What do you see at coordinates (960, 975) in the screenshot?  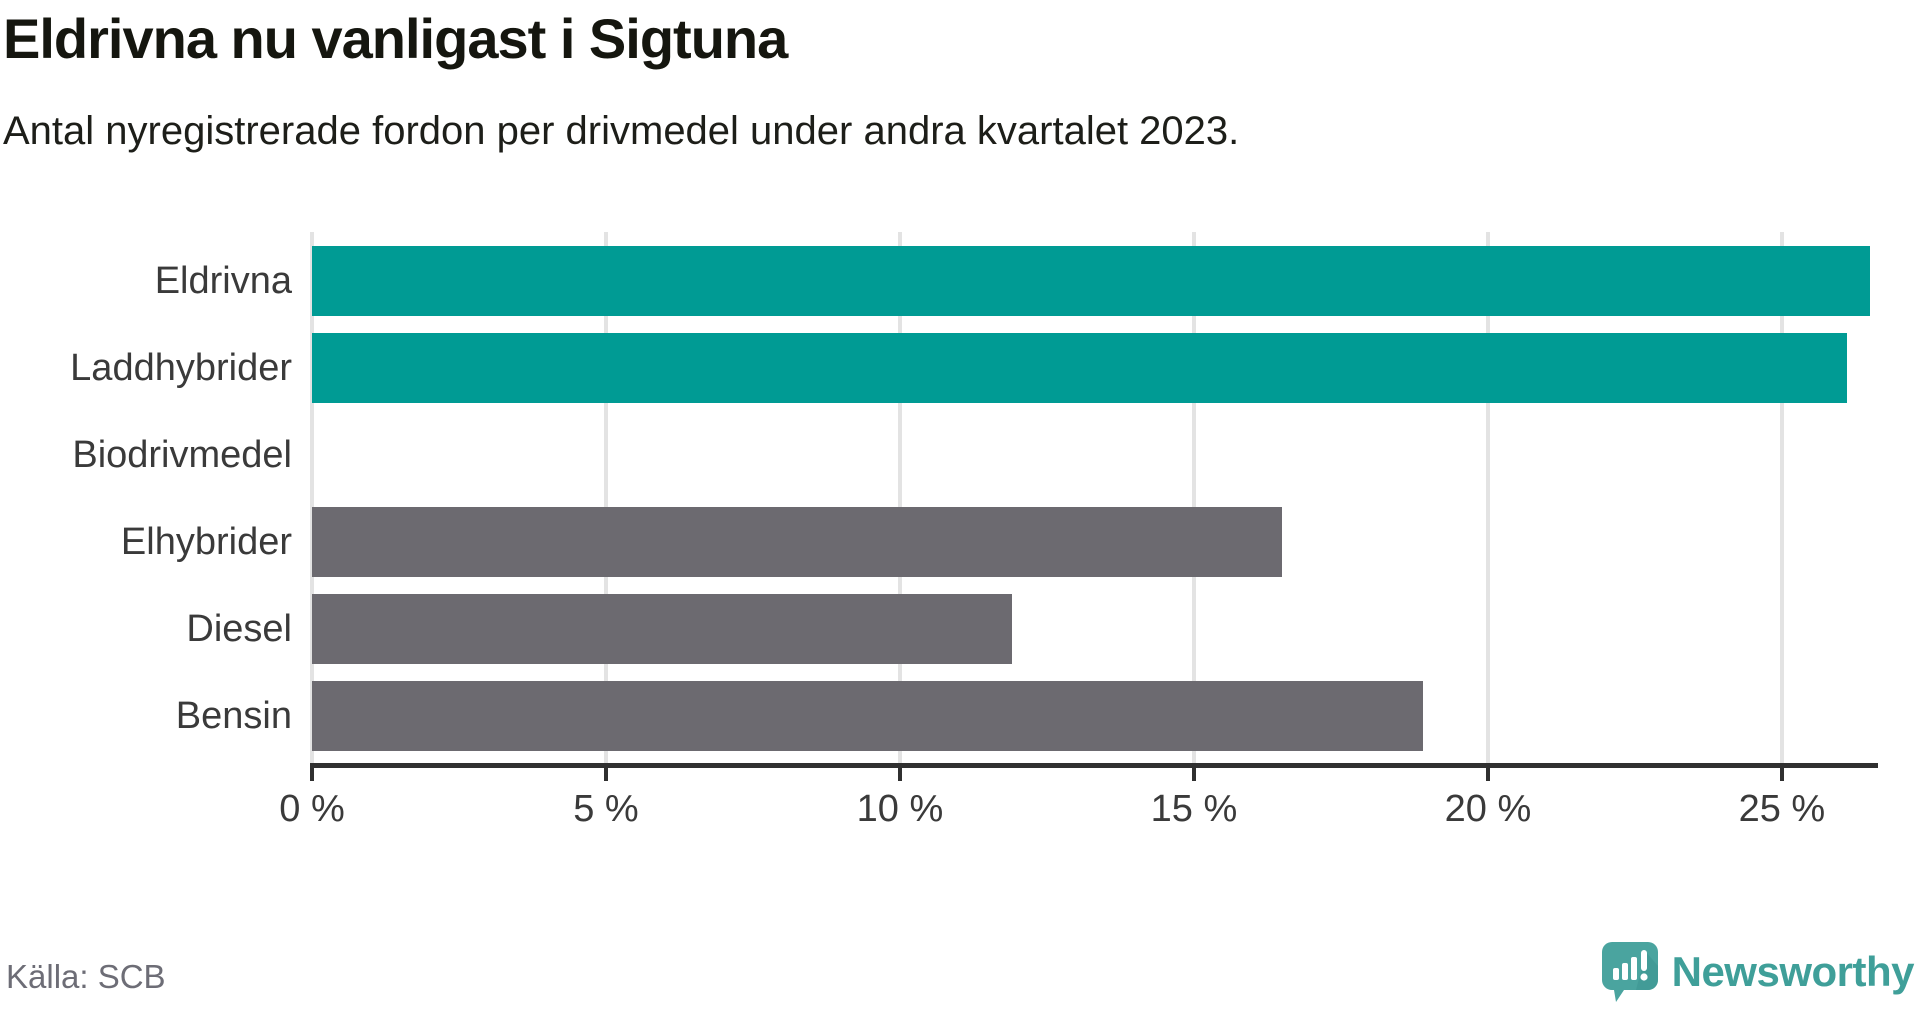 I see `chart-footer: Källa: SCB Newsworthy` at bounding box center [960, 975].